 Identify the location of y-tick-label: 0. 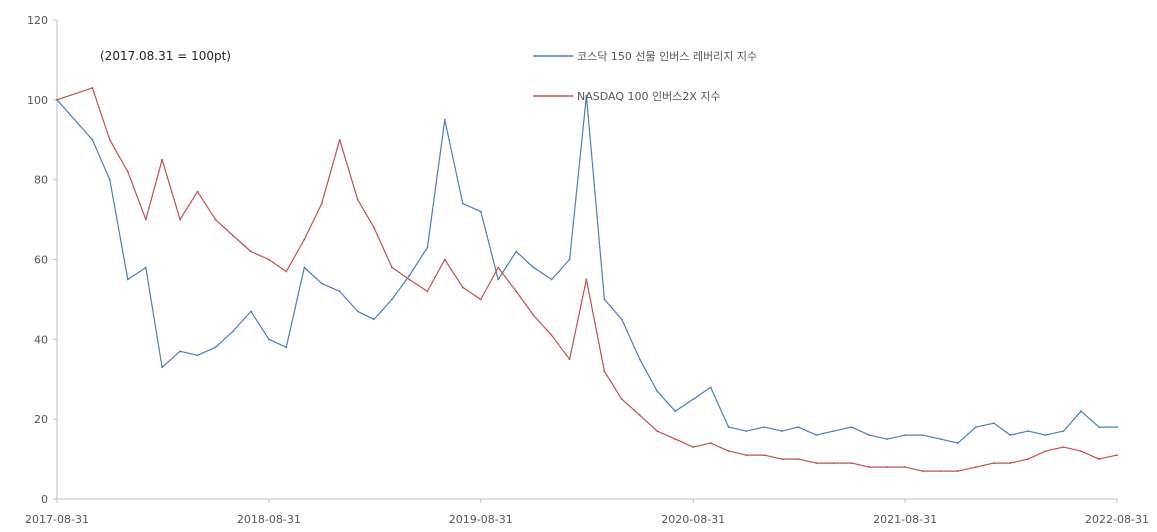
(44, 499).